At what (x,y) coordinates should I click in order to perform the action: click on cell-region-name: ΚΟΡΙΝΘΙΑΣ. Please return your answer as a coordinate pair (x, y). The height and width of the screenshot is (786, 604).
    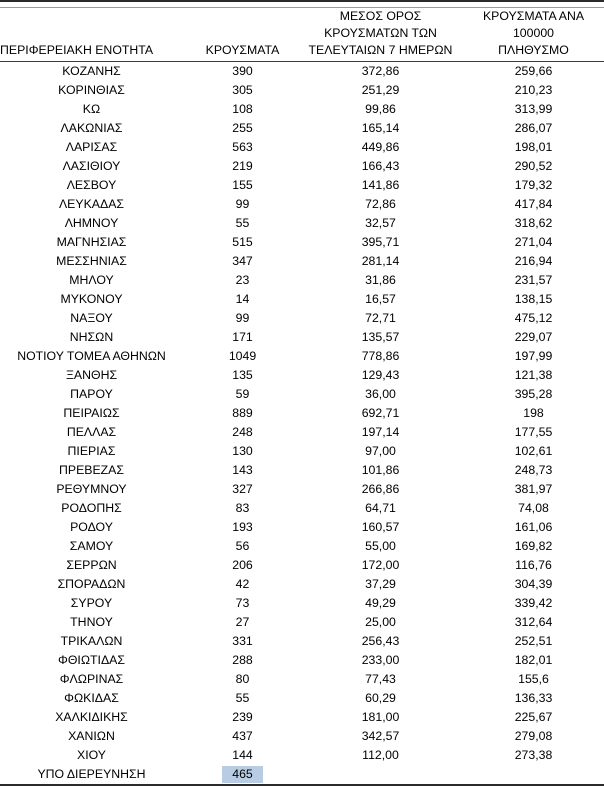
    Looking at the image, I should click on (91, 90).